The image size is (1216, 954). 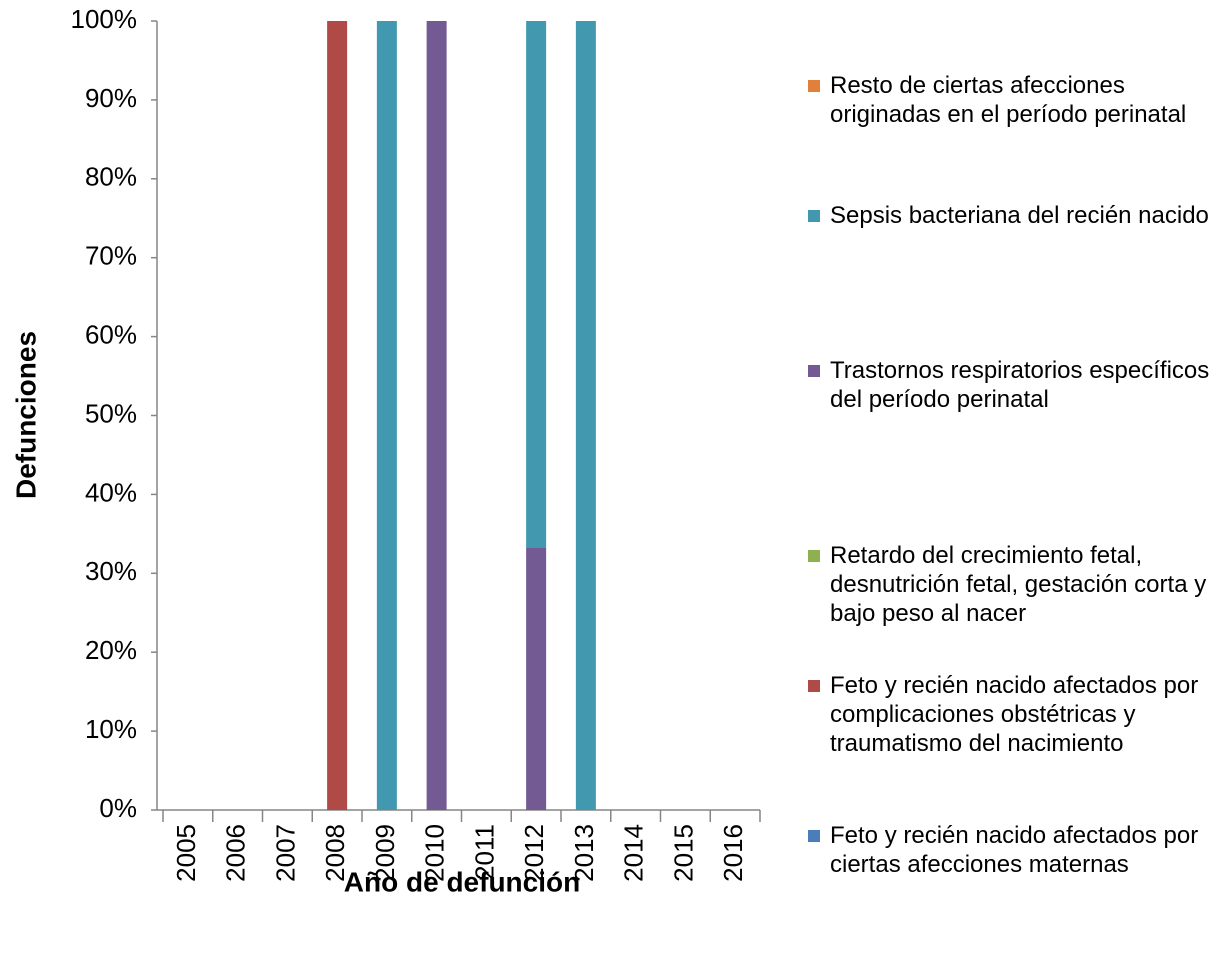 What do you see at coordinates (1019, 215) in the screenshot?
I see `legend-label: Sepsis bacteriana del recién nacido` at bounding box center [1019, 215].